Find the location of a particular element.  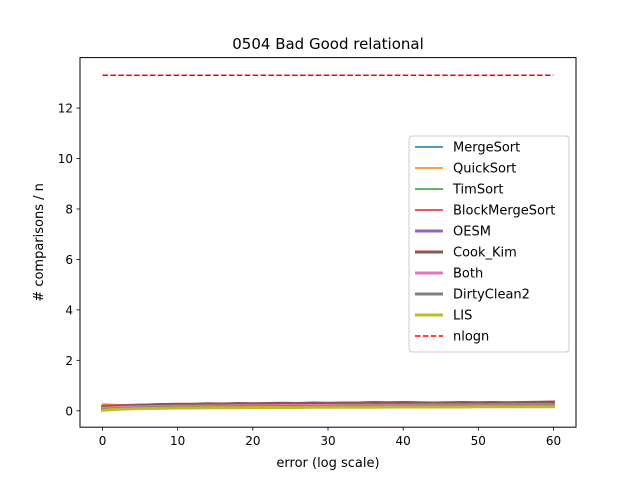

legend-label-nlogn: nlogn is located at coordinates (471, 337).